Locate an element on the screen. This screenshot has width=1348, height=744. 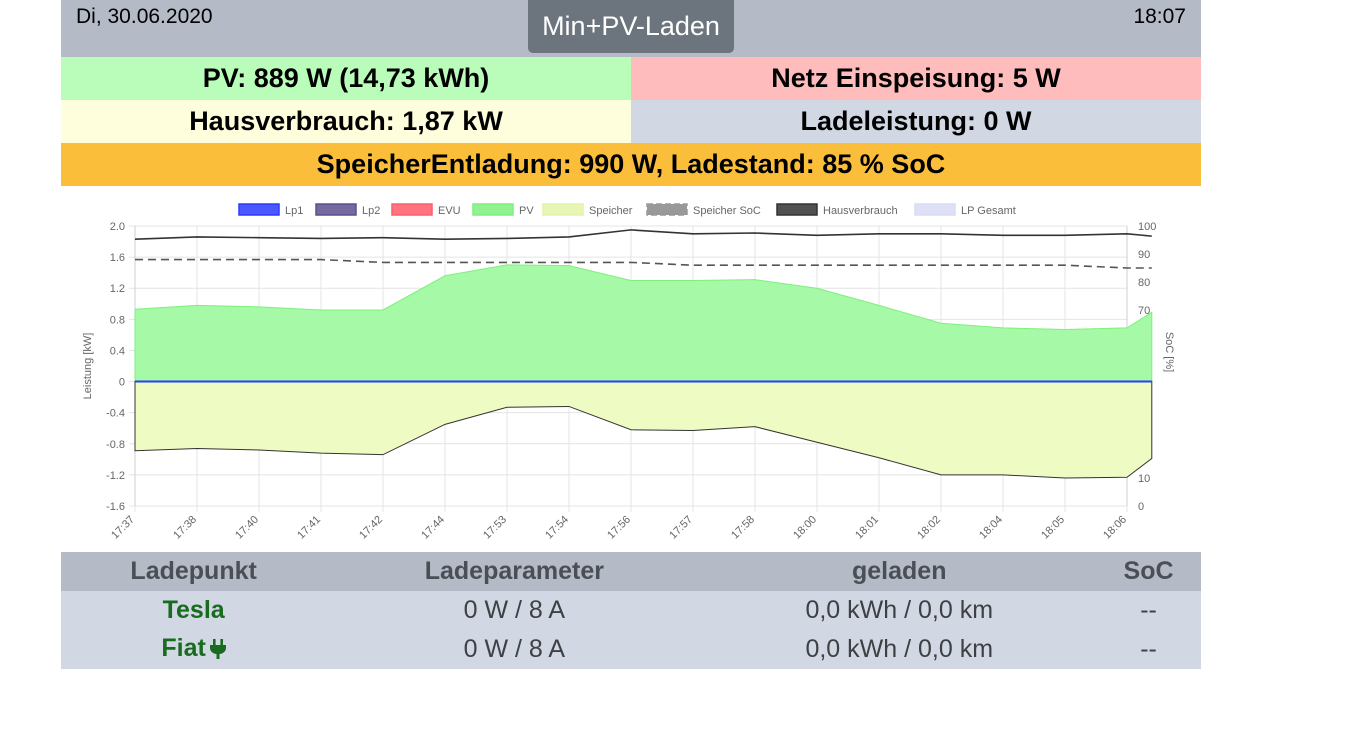
time-display: 18:07 is located at coordinates (1159, 16).